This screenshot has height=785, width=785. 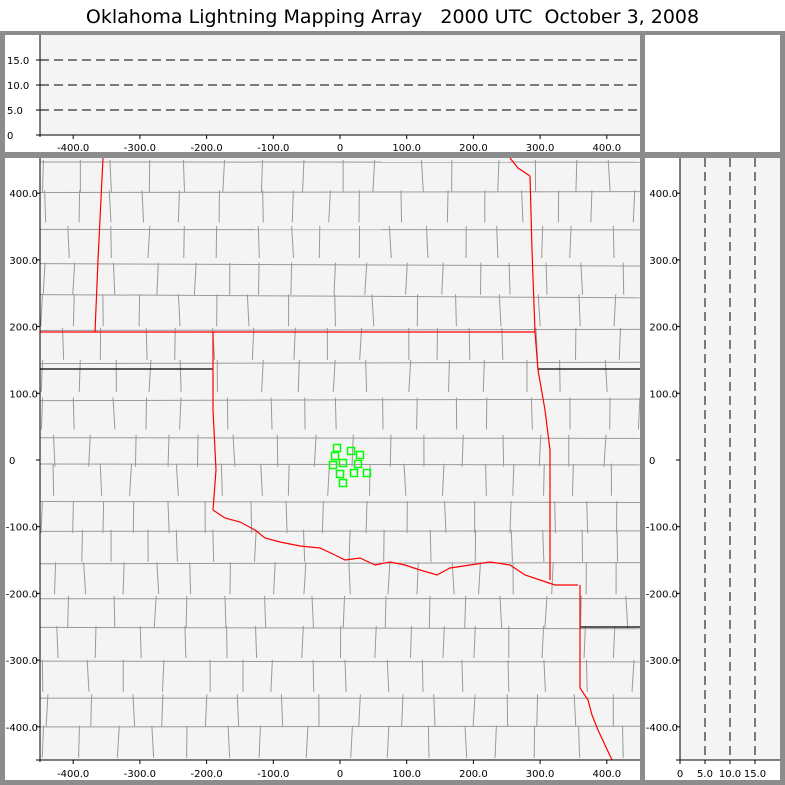 I want to click on x-tick-label: 5.0, so click(x=705, y=774).